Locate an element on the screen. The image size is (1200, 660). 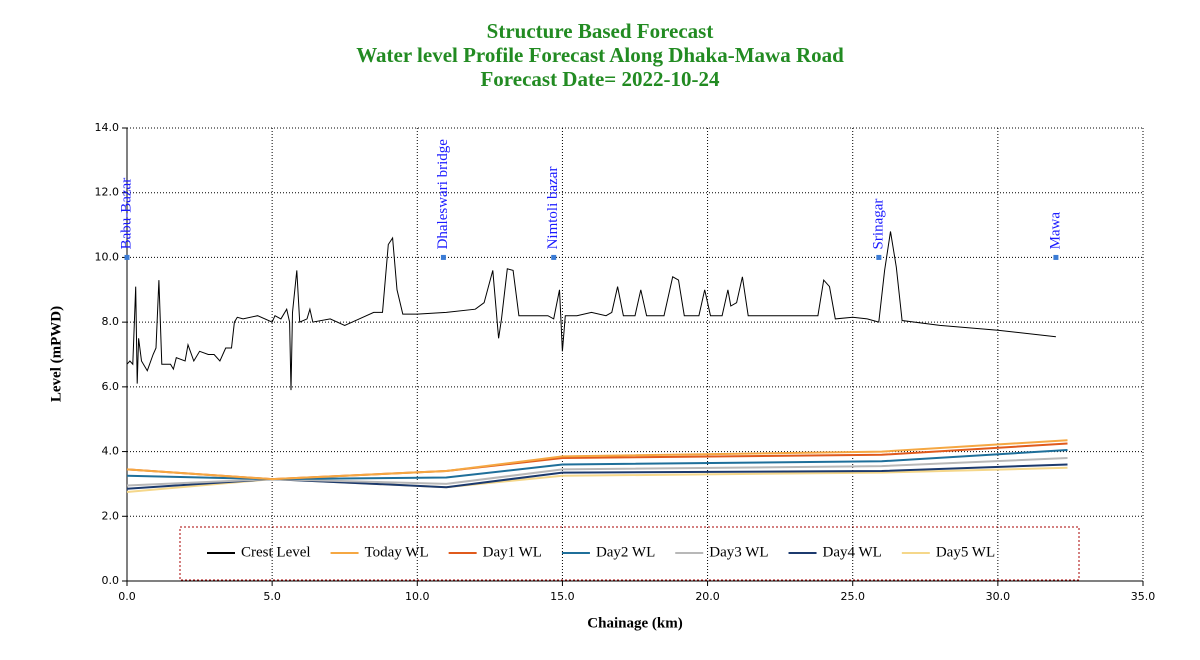
annotation-label: Srinagar is located at coordinates (878, 224).